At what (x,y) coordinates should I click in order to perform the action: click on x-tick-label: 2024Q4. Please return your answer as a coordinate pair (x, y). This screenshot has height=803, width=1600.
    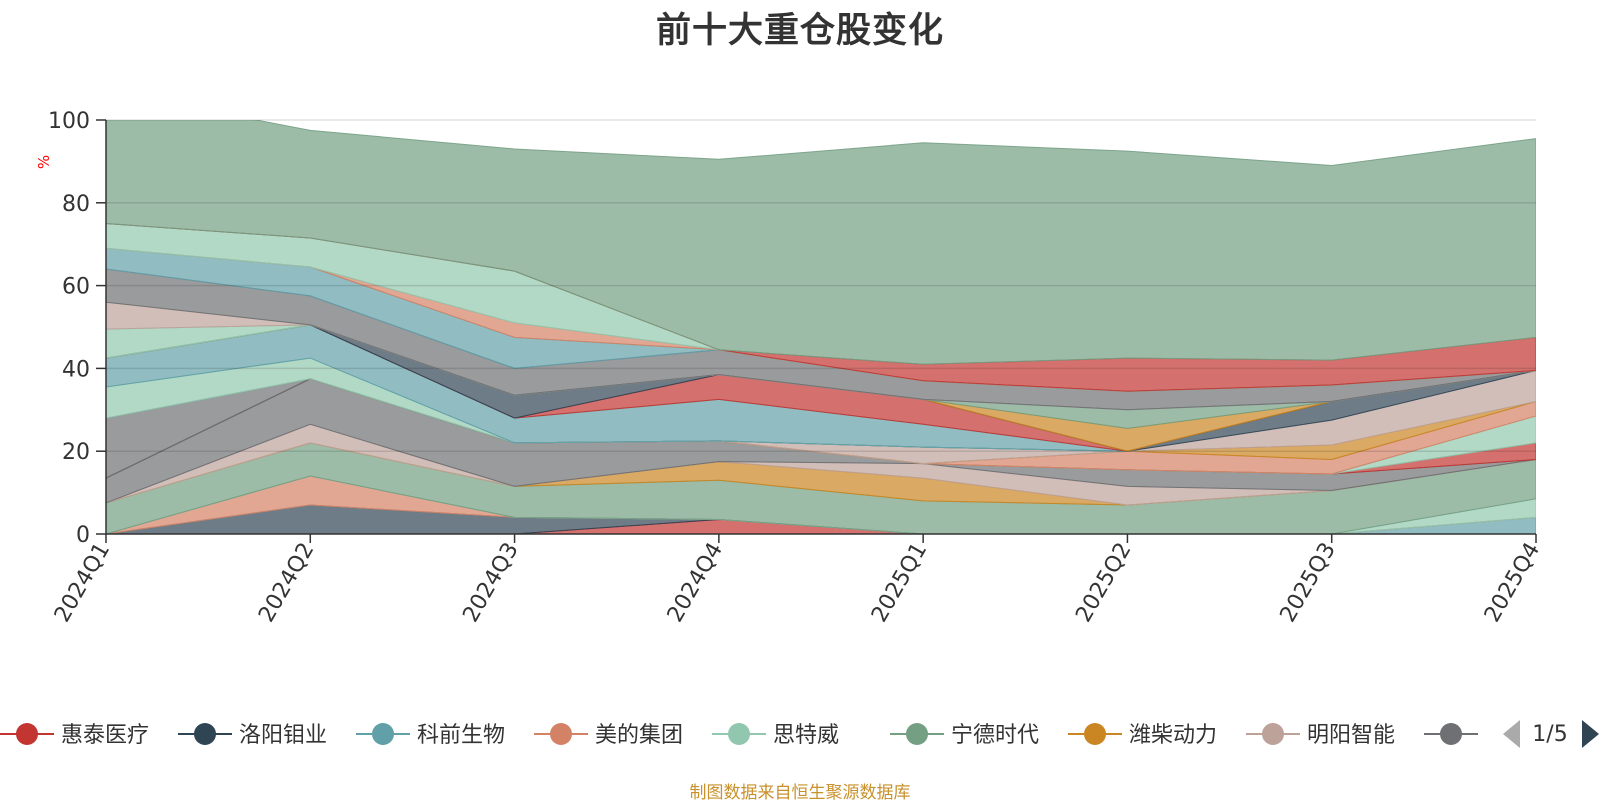
    Looking at the image, I should click on (695, 583).